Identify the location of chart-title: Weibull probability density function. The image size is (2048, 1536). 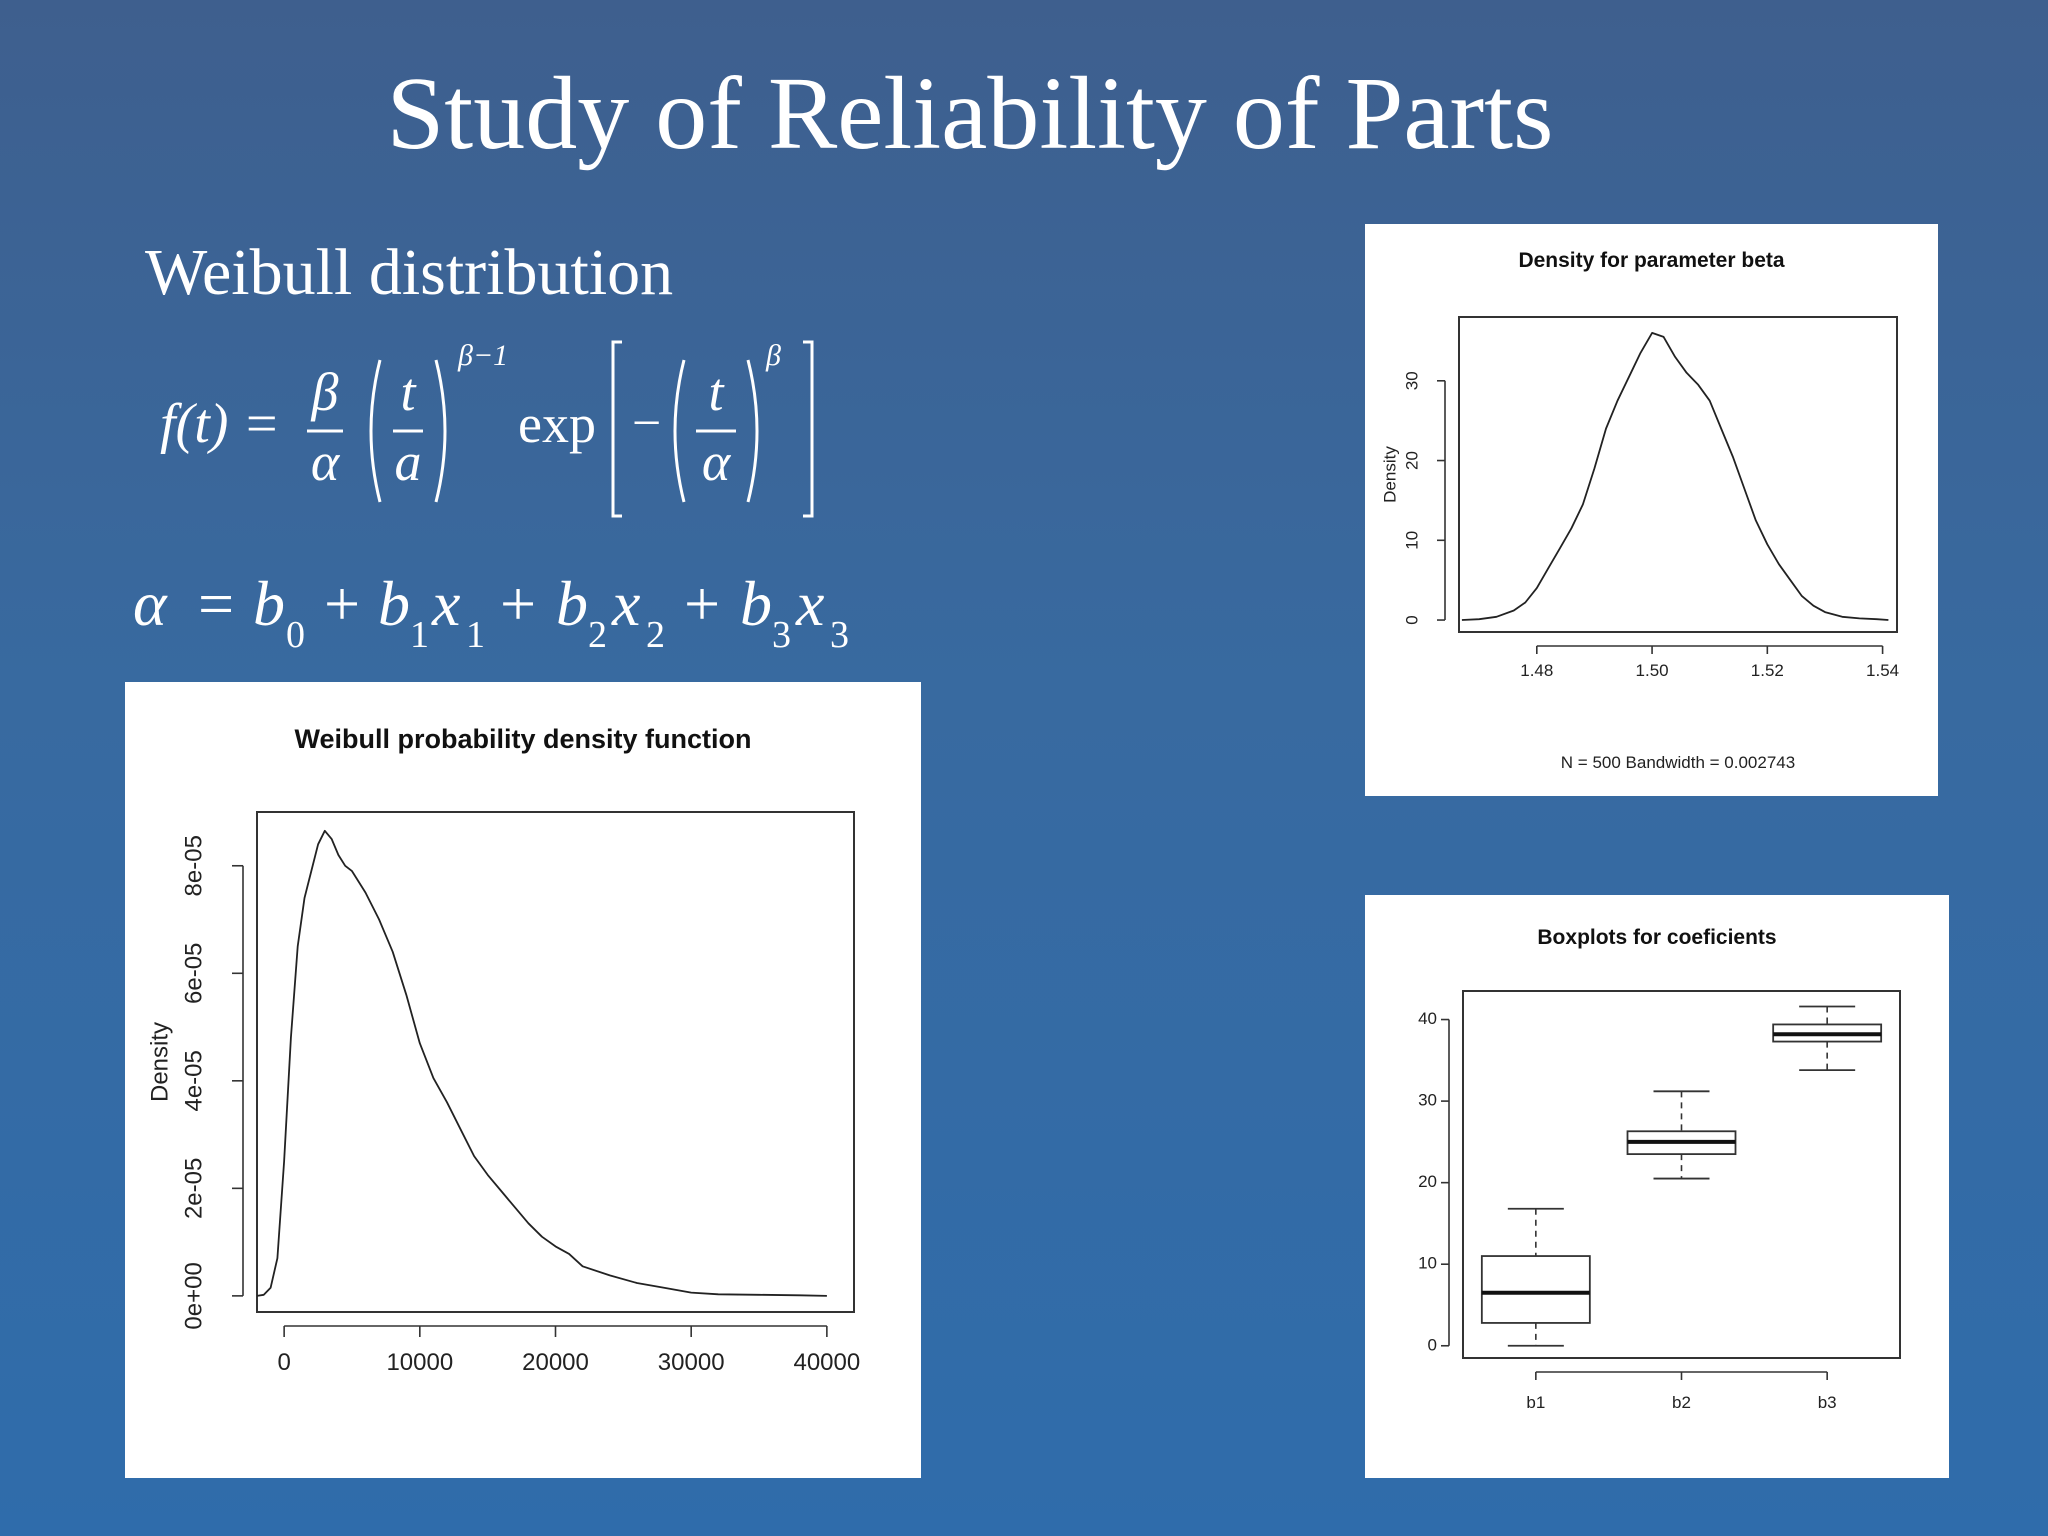
(522, 739).